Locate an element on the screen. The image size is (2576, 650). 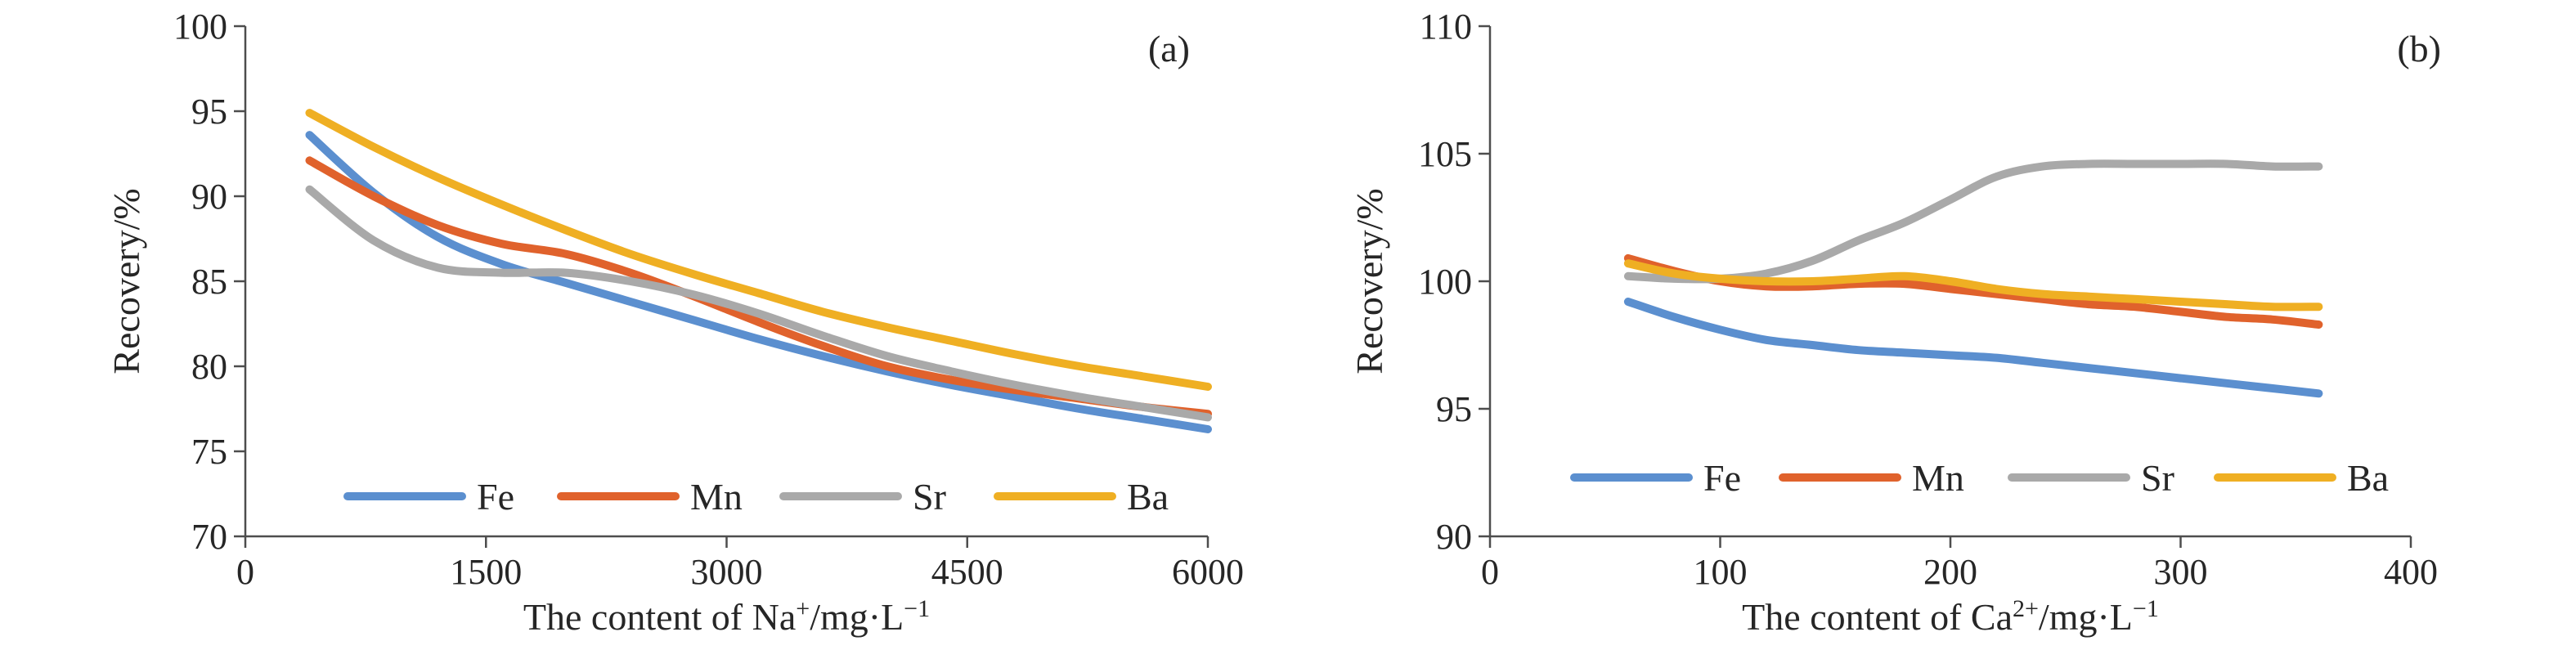
y-tick-label: 105 is located at coordinates (1445, 154).